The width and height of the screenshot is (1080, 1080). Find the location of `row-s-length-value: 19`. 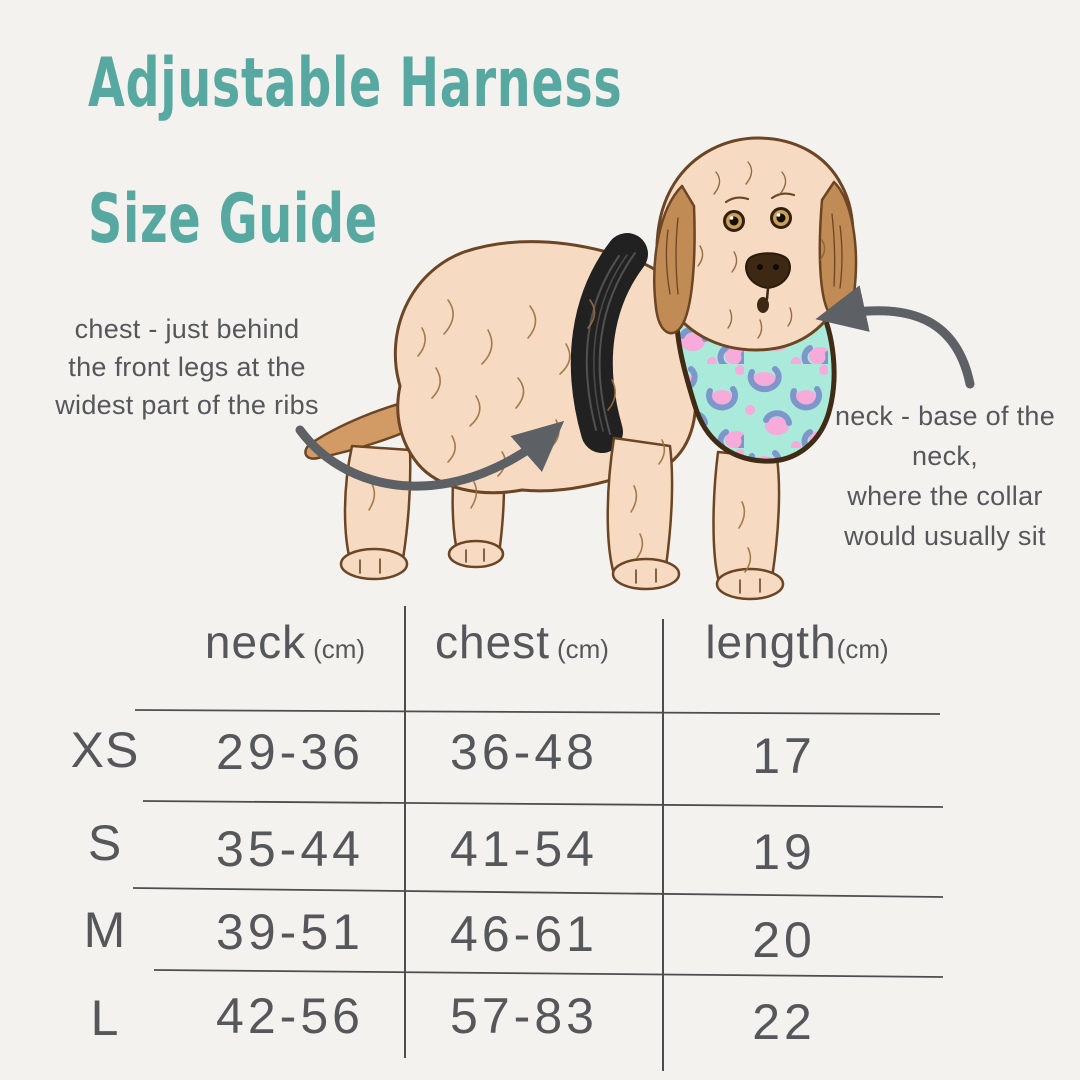

row-s-length-value: 19 is located at coordinates (784, 852).